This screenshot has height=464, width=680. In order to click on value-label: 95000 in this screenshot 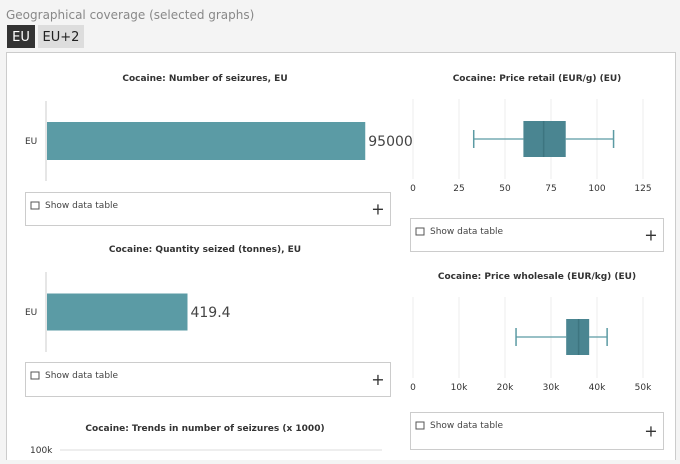, I will do `click(390, 142)`.